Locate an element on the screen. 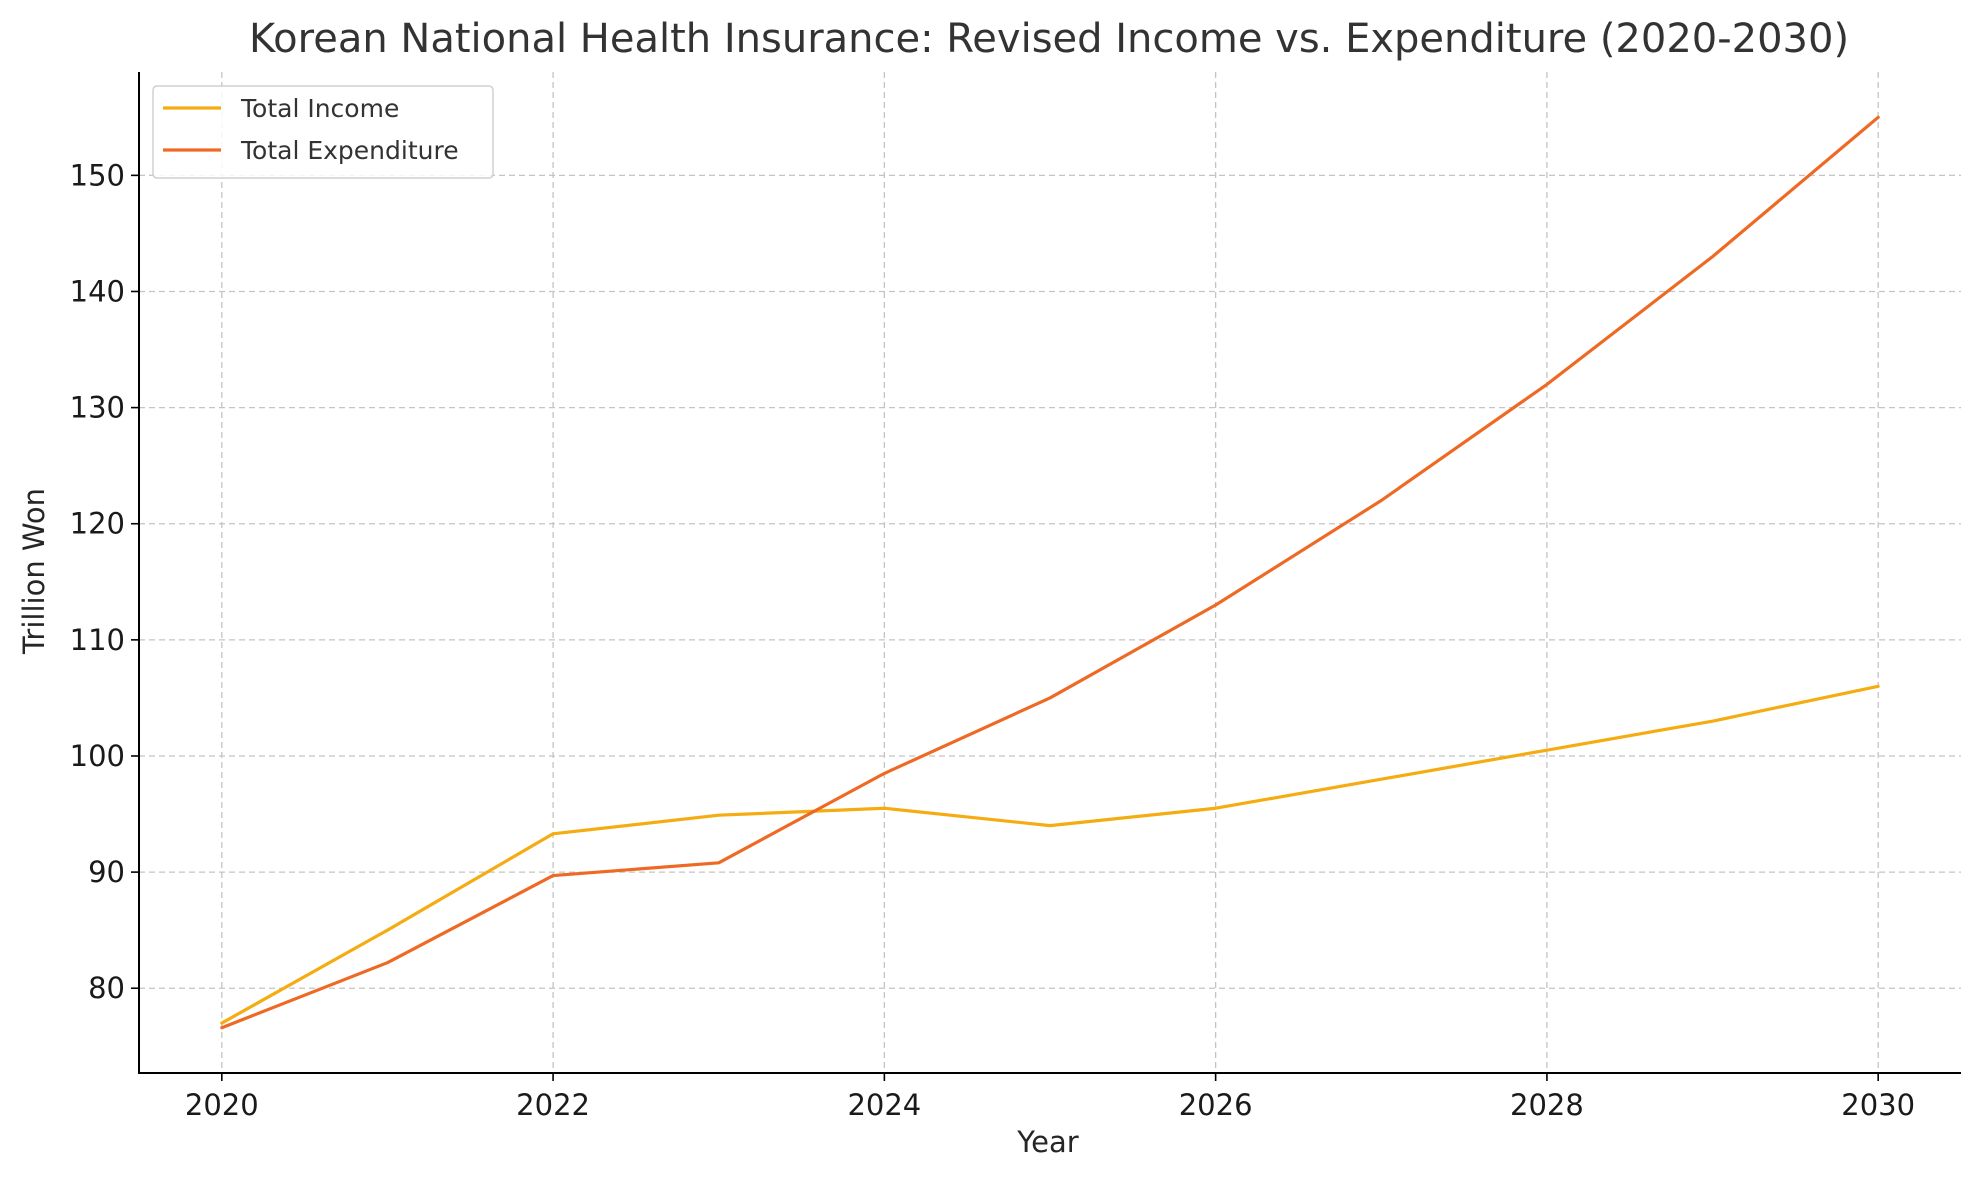 Image resolution: width=1979 pixels, height=1180 pixels. y-axis-label: Trillion Won is located at coordinates (34, 571).